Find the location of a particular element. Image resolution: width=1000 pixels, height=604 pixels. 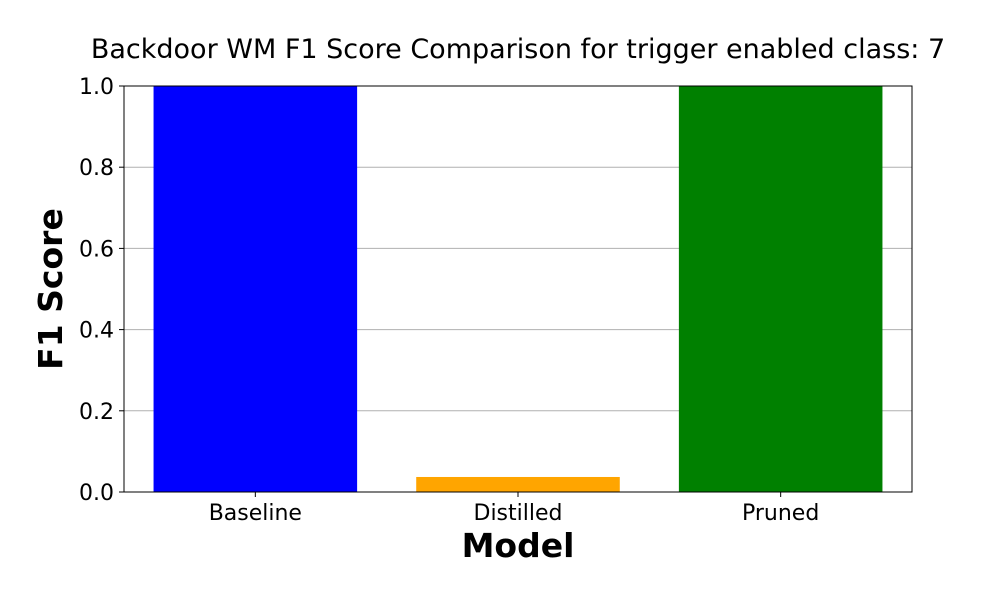

y-tick-label: 0.0 is located at coordinates (96, 493).